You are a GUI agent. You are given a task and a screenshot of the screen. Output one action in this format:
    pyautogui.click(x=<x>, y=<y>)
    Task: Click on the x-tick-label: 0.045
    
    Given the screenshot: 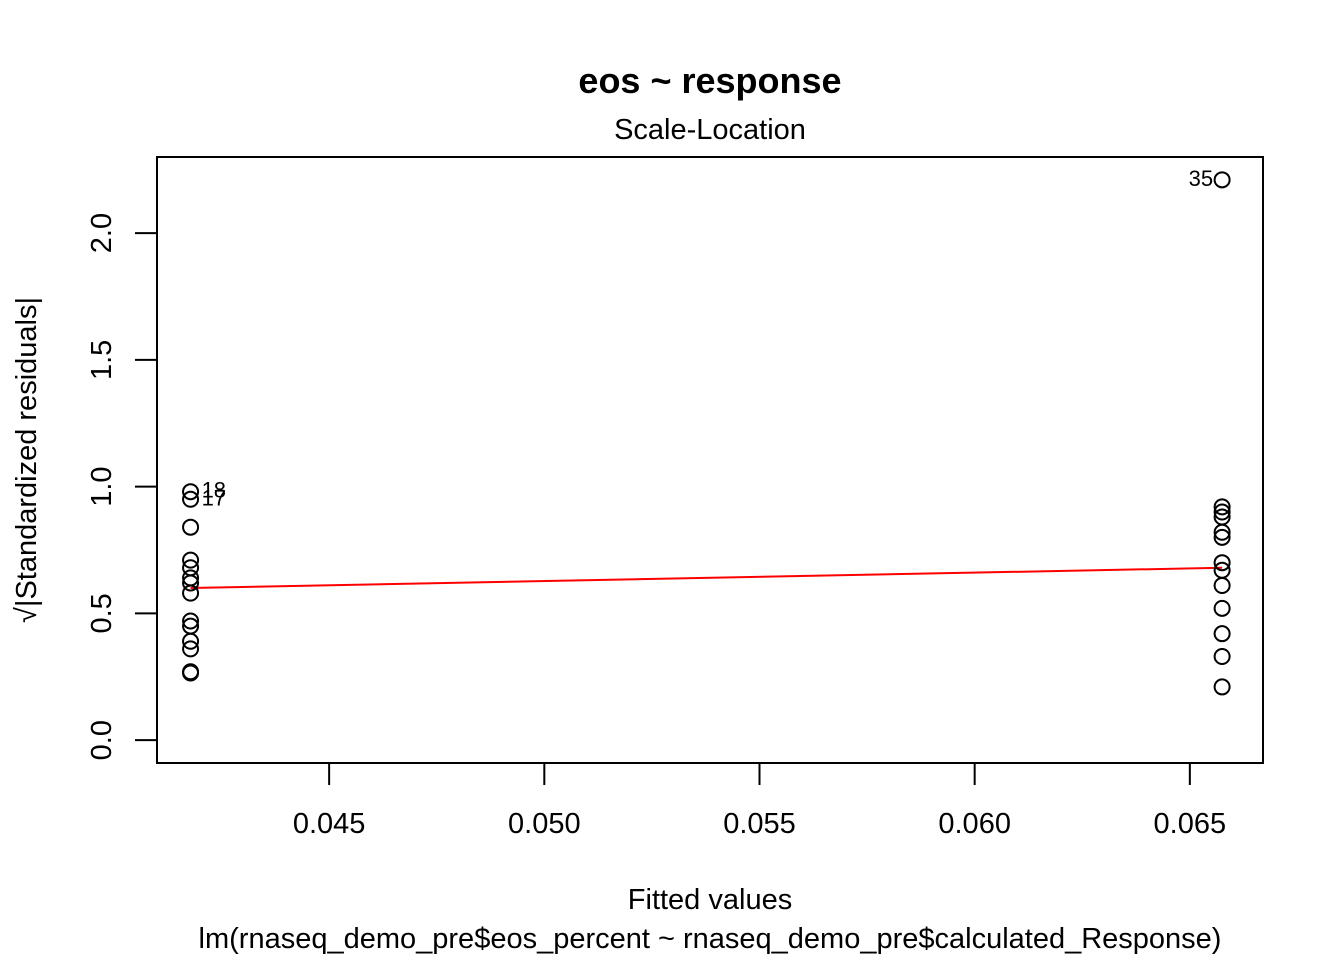 What is the action you would take?
    pyautogui.click(x=329, y=824)
    